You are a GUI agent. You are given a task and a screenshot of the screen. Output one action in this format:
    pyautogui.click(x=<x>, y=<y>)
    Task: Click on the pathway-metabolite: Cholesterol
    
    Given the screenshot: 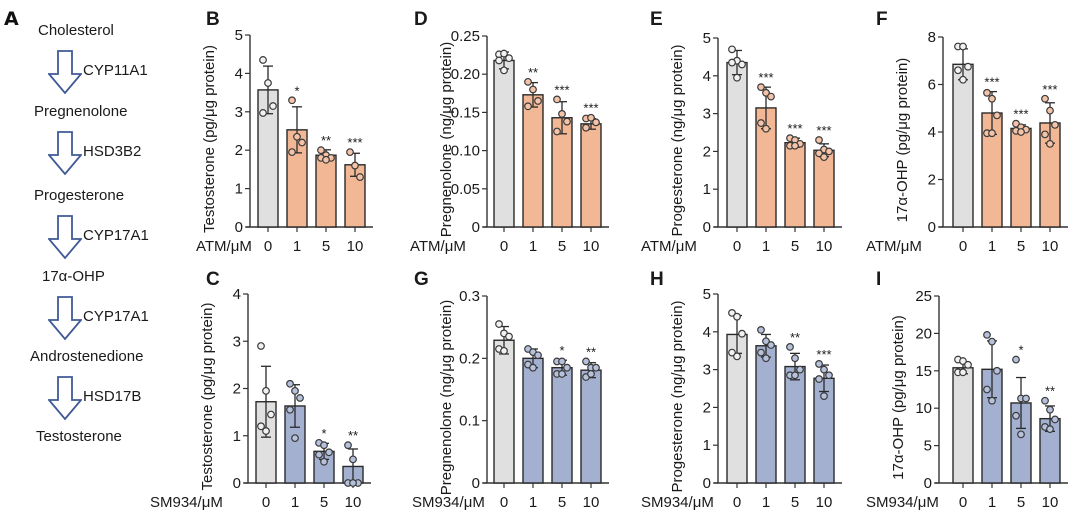 What is the action you would take?
    pyautogui.click(x=76, y=30)
    